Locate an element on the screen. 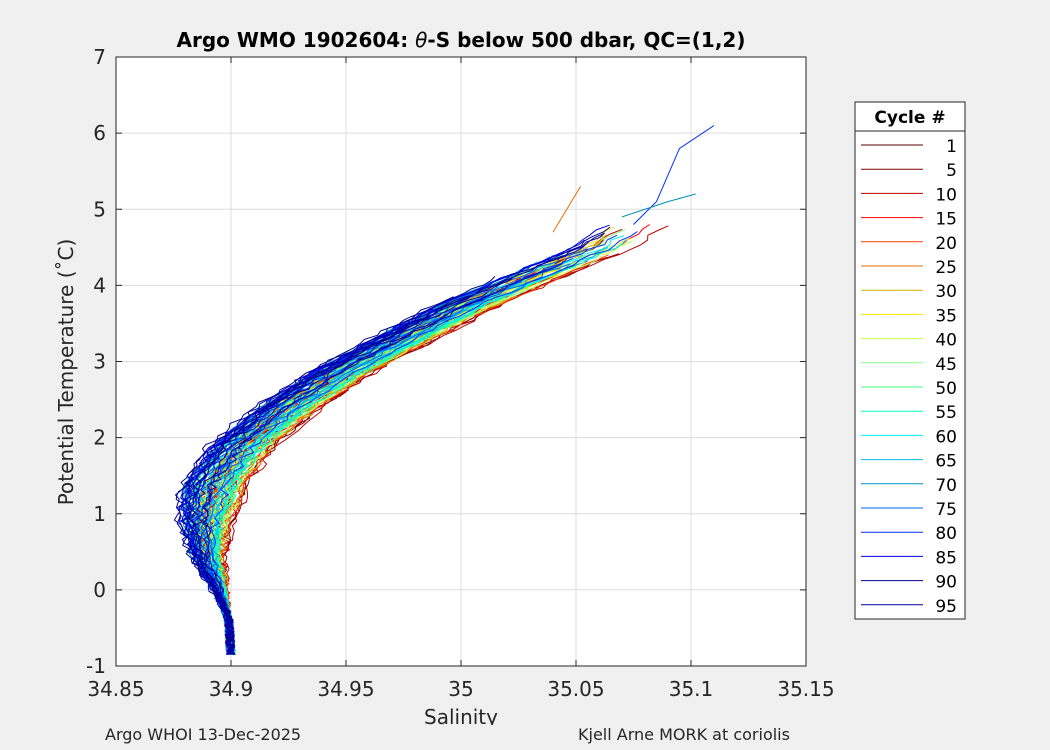 The width and height of the screenshot is (1050, 750). legend-label-40: 40 is located at coordinates (946, 341).